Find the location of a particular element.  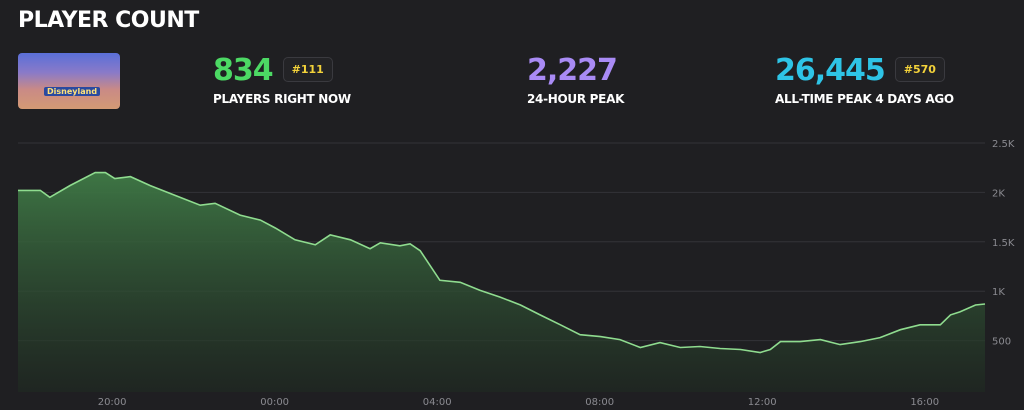

alltime-peak-label: ALL-TIME PEAK 4 DAYS AGO is located at coordinates (864, 99).